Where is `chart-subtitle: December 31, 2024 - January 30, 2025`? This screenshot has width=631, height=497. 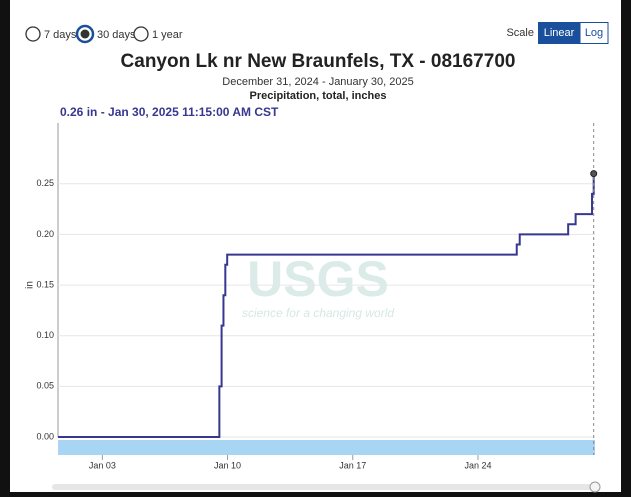 chart-subtitle: December 31, 2024 - January 30, 2025 is located at coordinates (317, 82).